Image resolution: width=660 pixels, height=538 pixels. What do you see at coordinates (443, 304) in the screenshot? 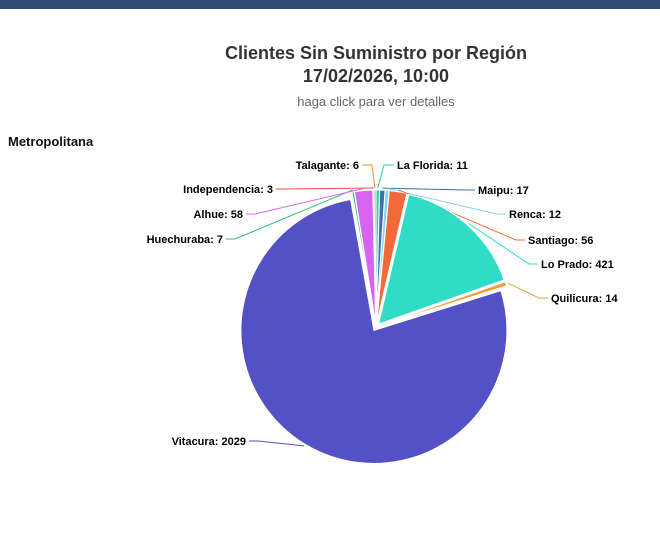
I see `pie-slice-quilicura` at bounding box center [443, 304].